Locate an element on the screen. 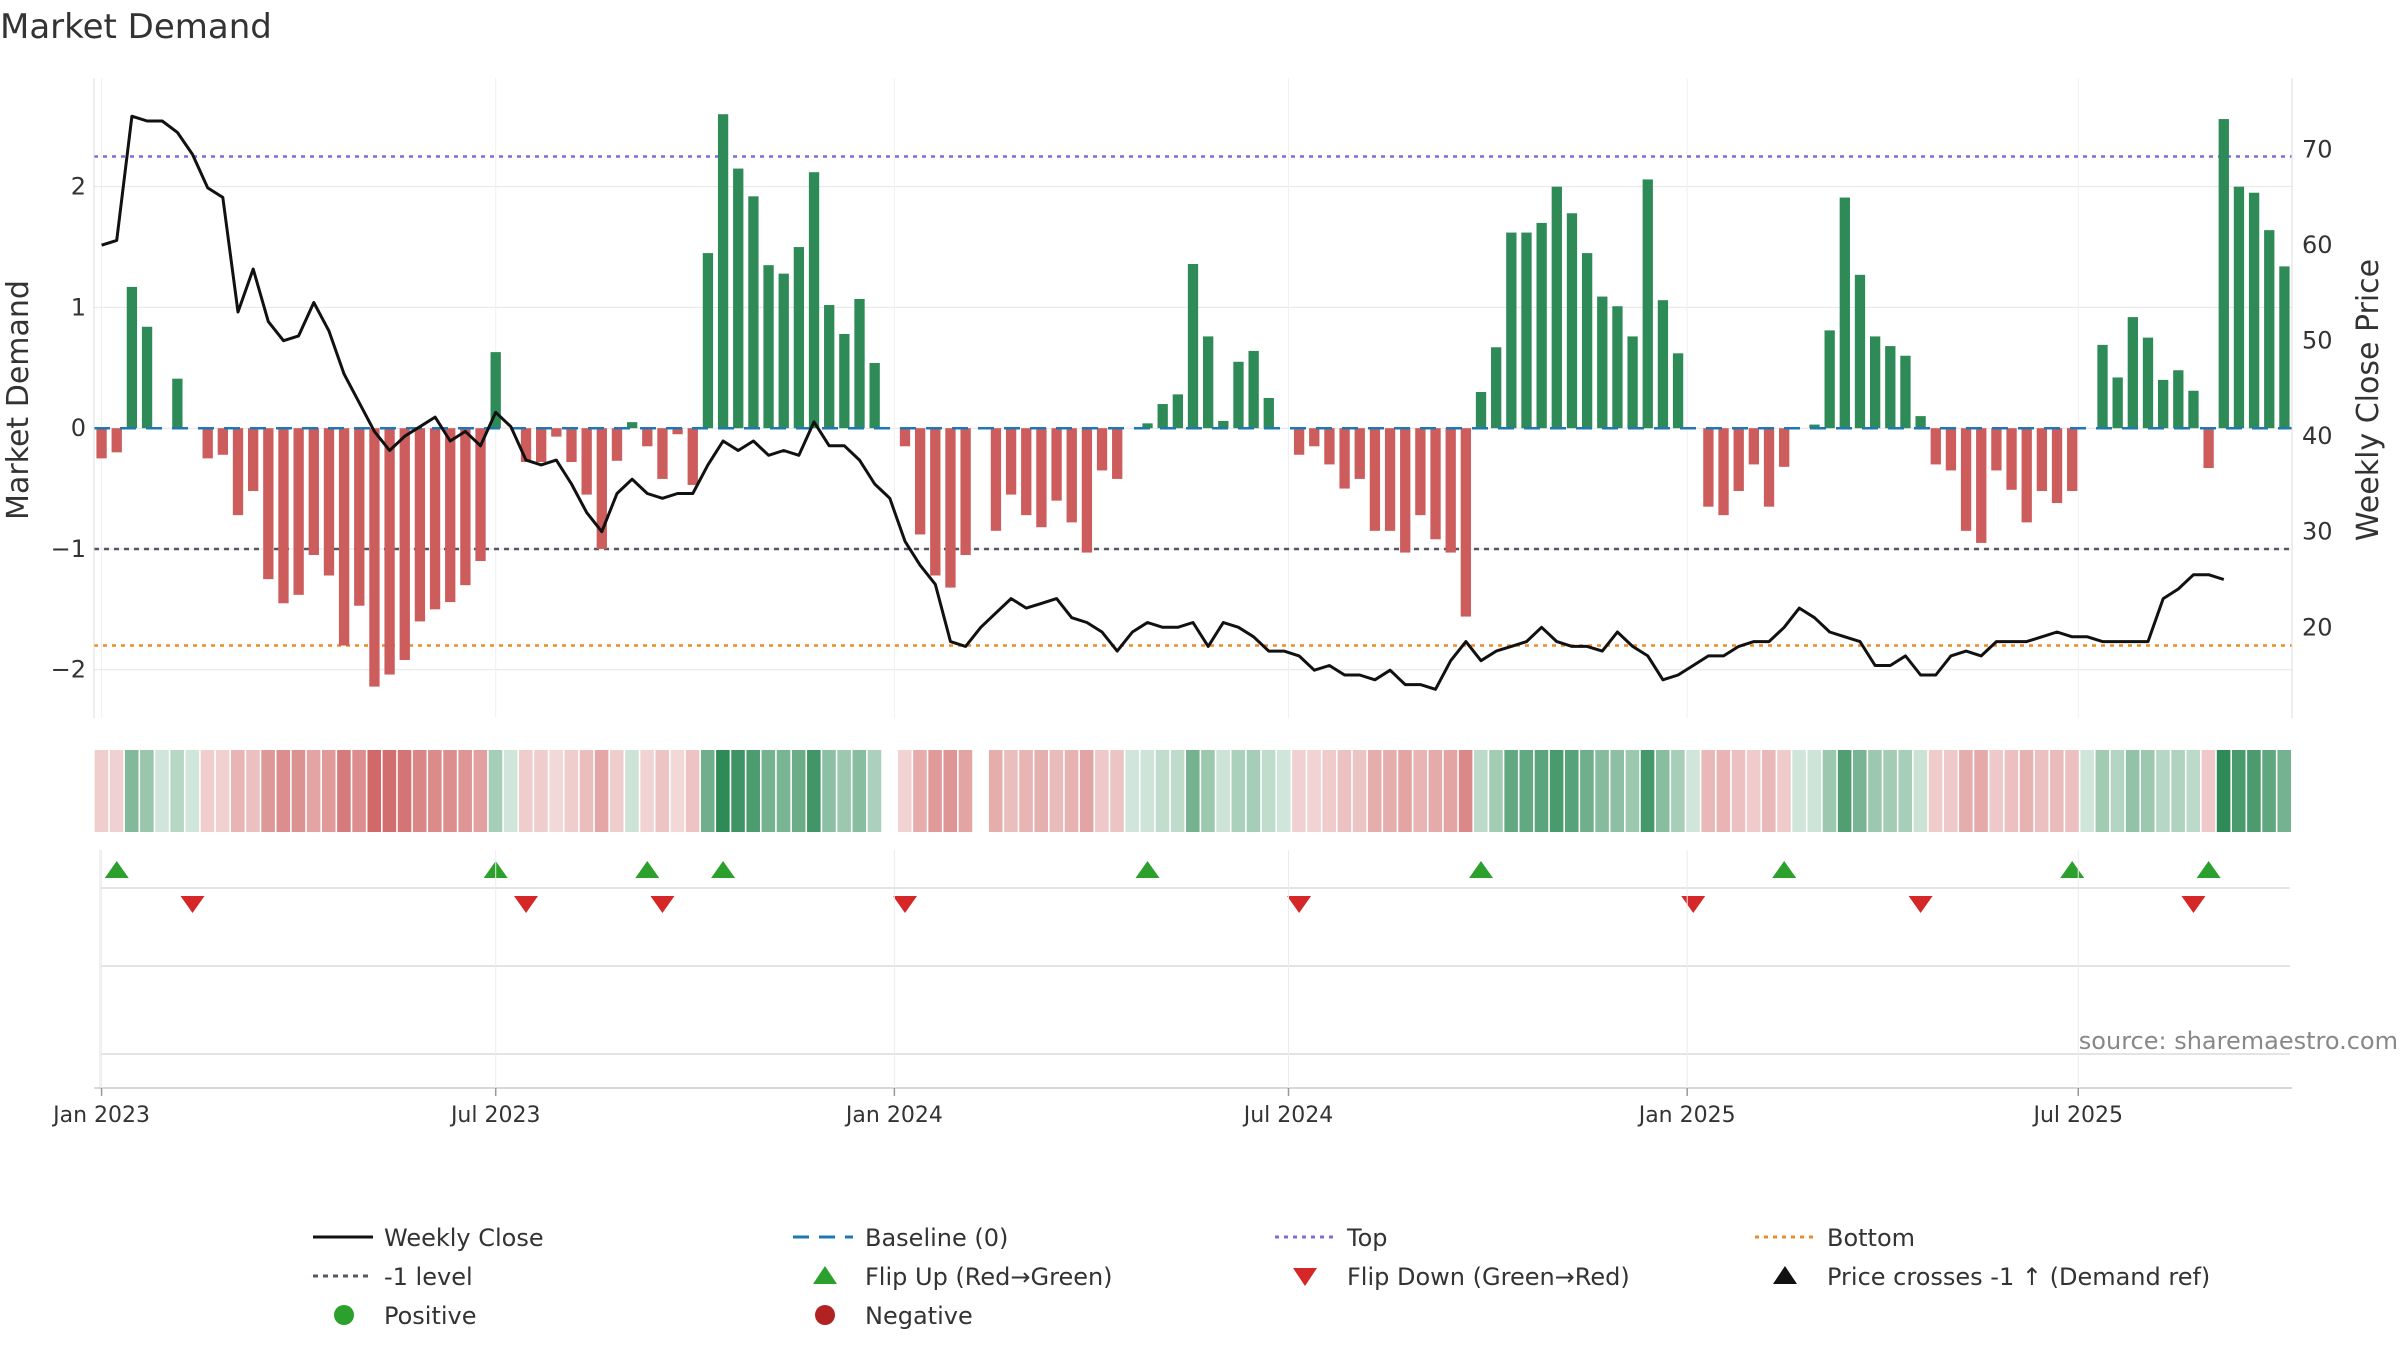  legend-item-baseline: Baseline (0) is located at coordinates (900, 1238).